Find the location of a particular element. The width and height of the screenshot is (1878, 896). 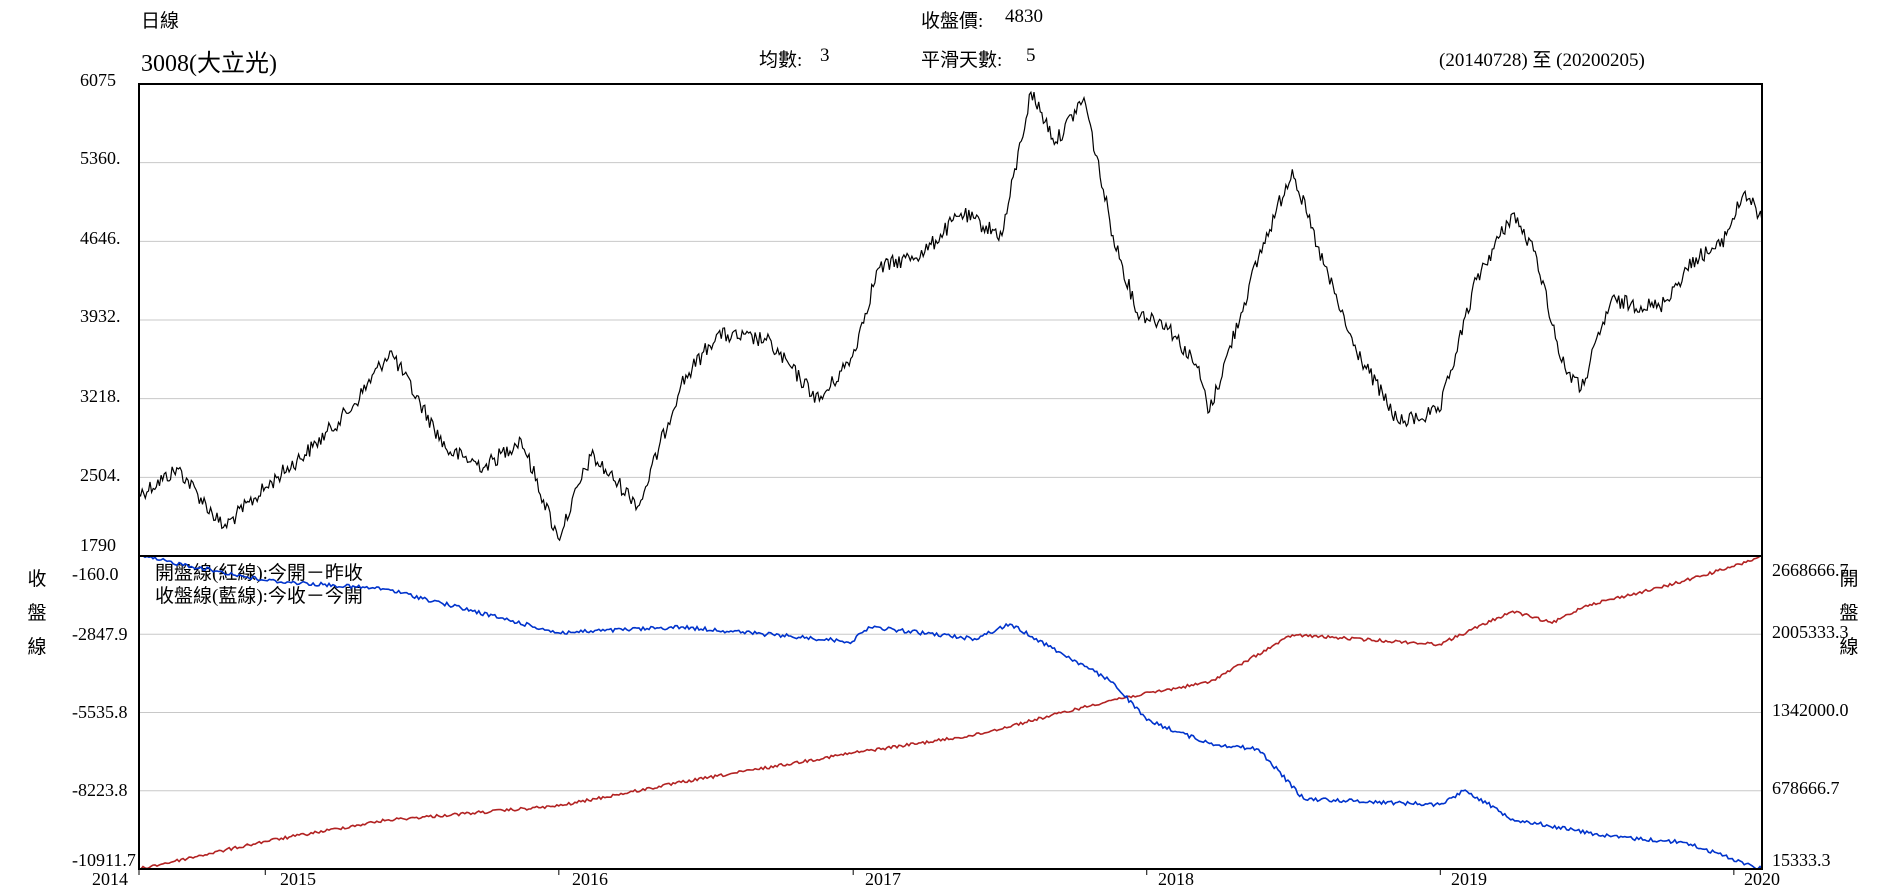

stock-title: 3008(大立光) is located at coordinates (209, 64).